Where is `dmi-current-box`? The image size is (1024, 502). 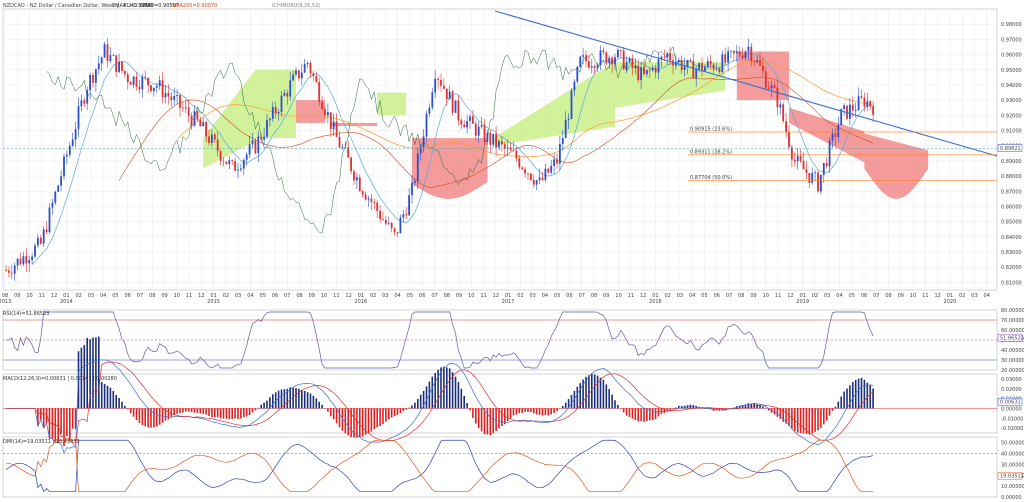 dmi-current-box is located at coordinates (1010, 475).